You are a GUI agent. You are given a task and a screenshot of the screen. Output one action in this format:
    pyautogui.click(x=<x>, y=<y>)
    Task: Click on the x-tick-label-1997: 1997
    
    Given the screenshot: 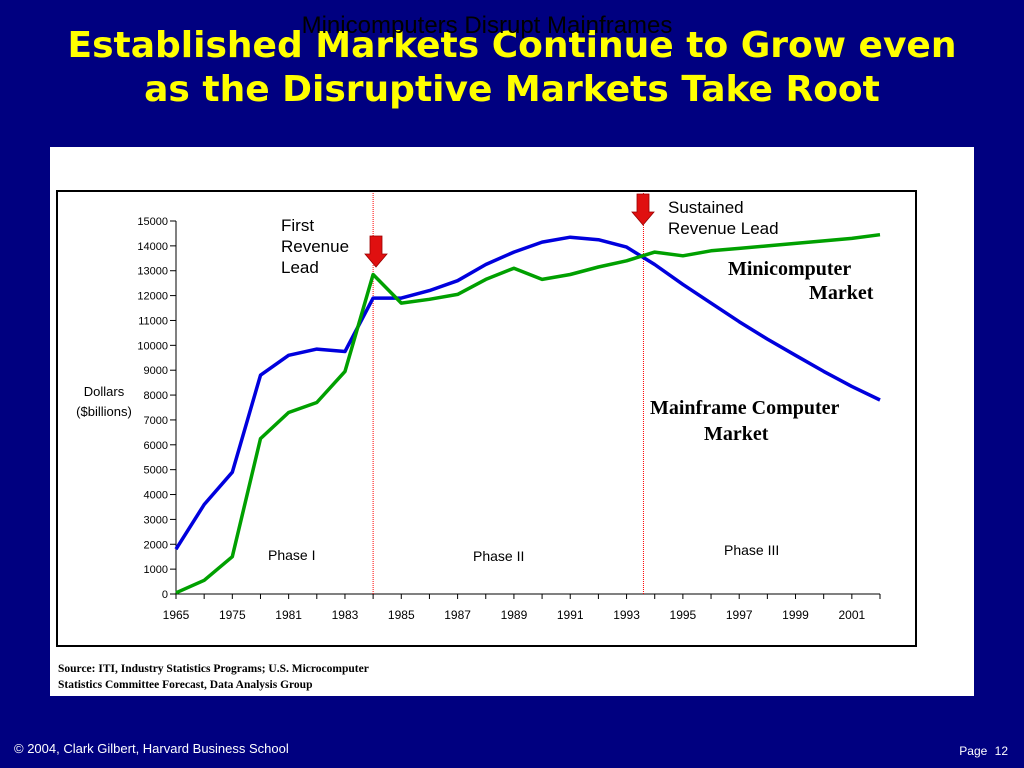 What is the action you would take?
    pyautogui.click(x=739, y=615)
    